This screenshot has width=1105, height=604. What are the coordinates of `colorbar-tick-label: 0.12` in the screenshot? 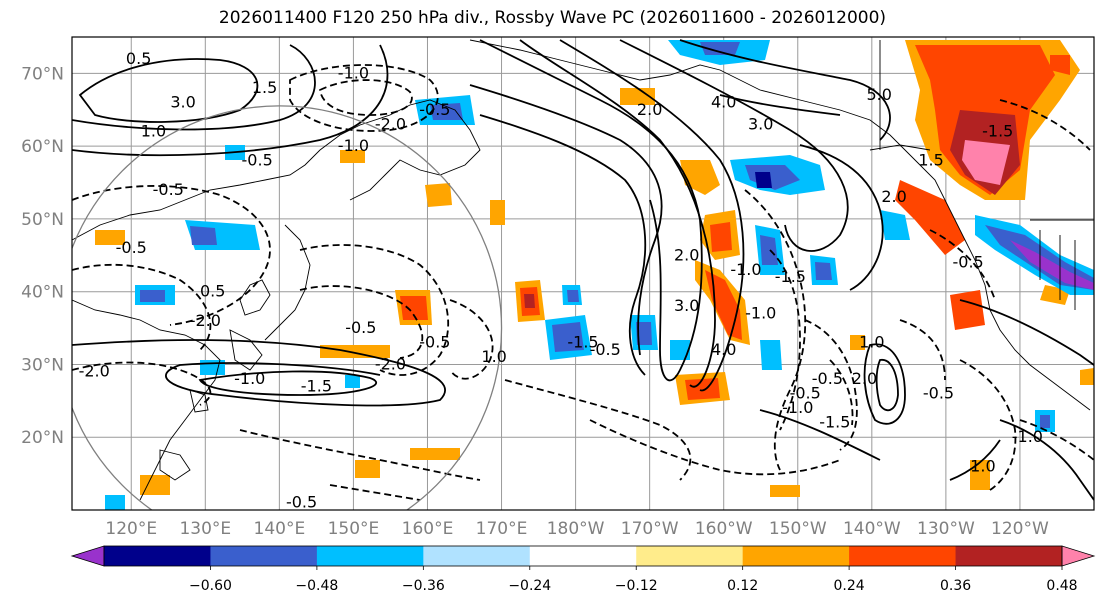 It's located at (742, 586).